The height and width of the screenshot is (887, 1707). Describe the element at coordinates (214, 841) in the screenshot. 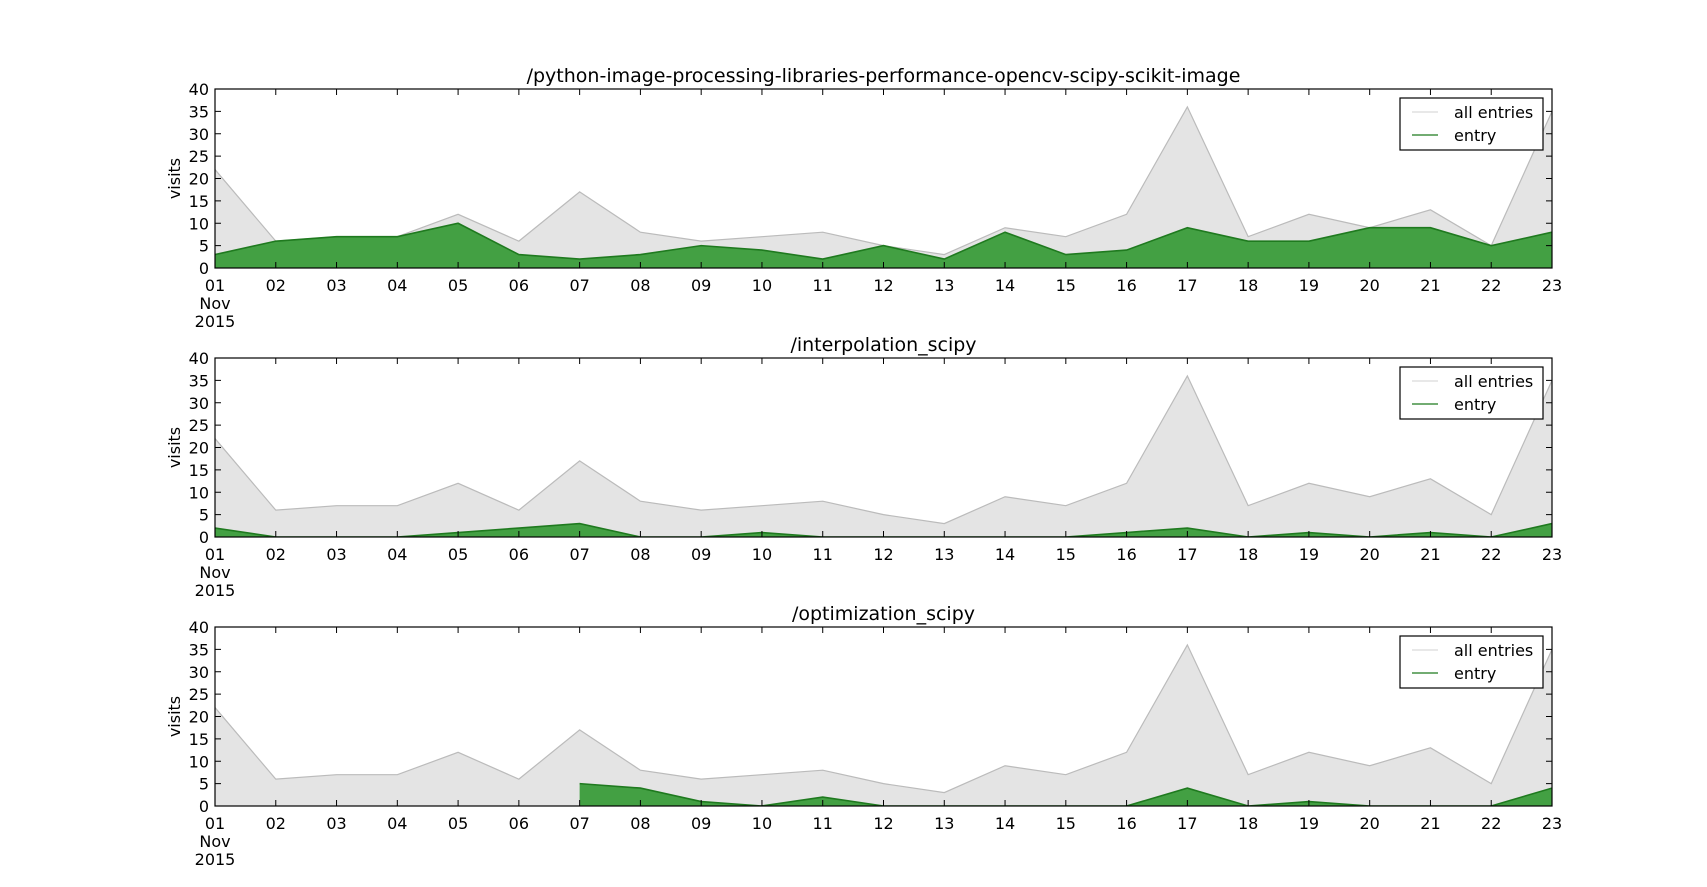

I see `x-tick-label-extra: Nov` at that location.